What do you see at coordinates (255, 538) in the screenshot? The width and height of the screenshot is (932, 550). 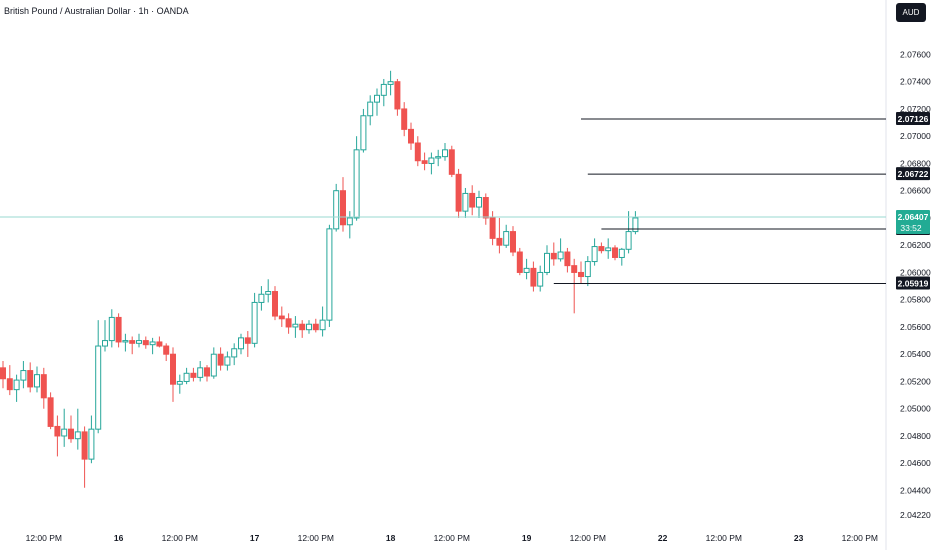 I see `time-tick-label: 17` at bounding box center [255, 538].